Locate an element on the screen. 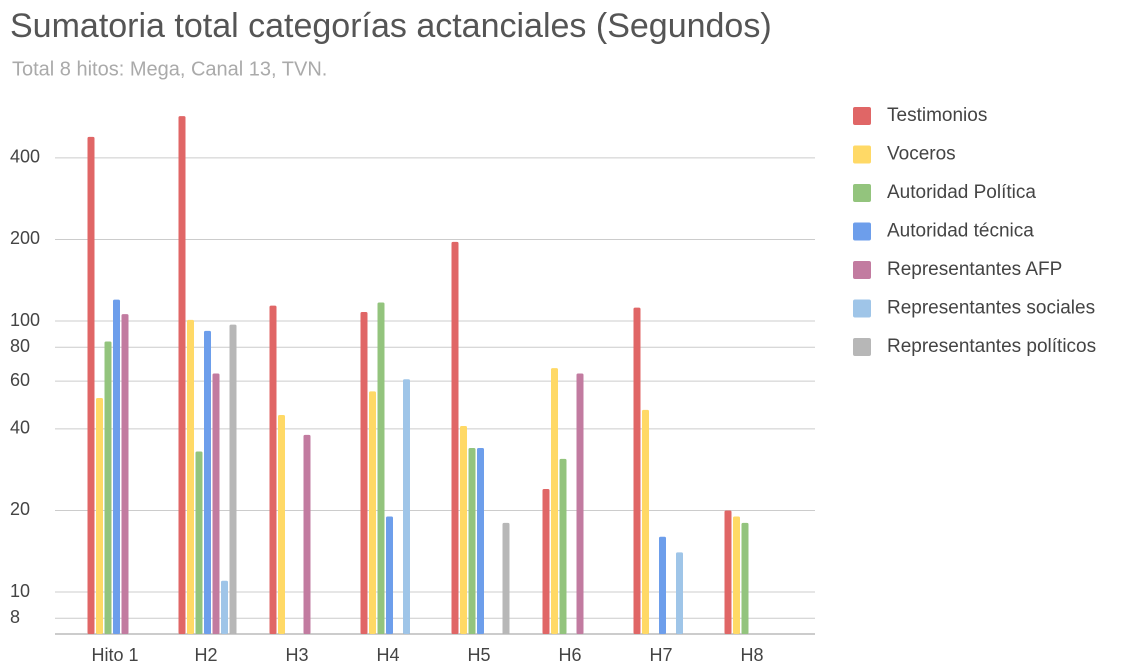 The height and width of the screenshot is (667, 1122). legend-label: Representantes sociales is located at coordinates (991, 308).